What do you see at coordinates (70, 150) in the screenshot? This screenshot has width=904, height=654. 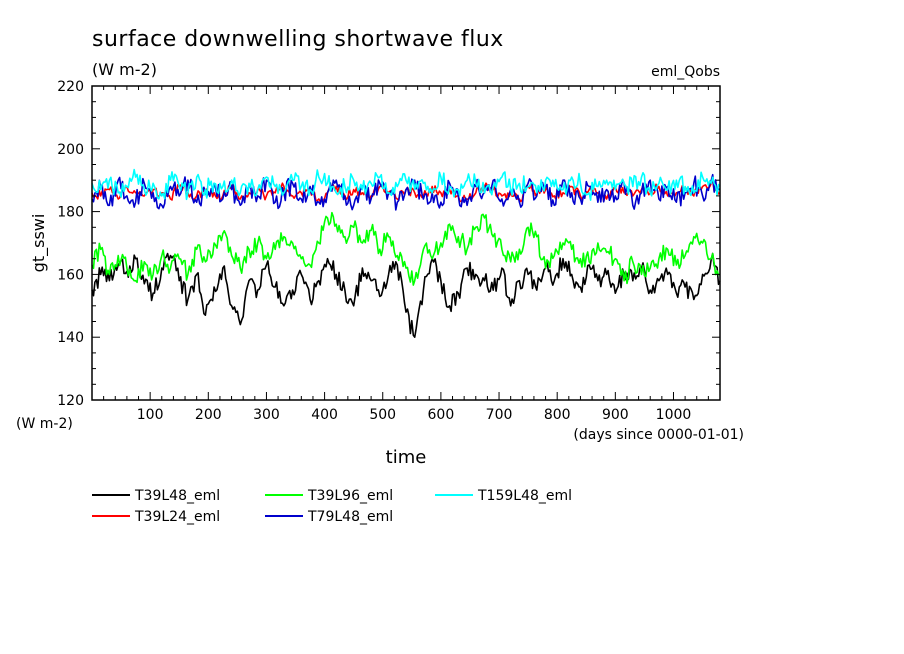 I see `y-tick-label: 200` at bounding box center [70, 150].